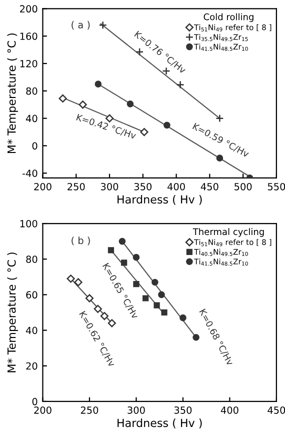 The width and height of the screenshot is (285, 434). Describe the element at coordinates (29, 224) in the screenshot. I see `y-tick-label: 100` at that location.